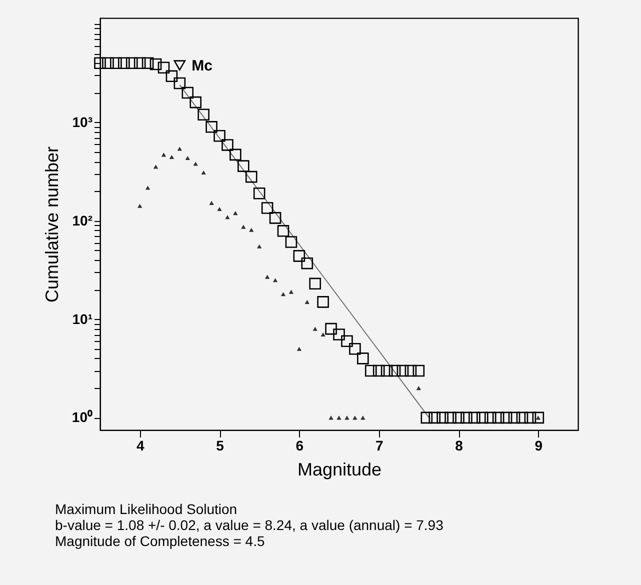 The image size is (641, 585). Describe the element at coordinates (459, 446) in the screenshot. I see `x-tick-label: 8` at that location.